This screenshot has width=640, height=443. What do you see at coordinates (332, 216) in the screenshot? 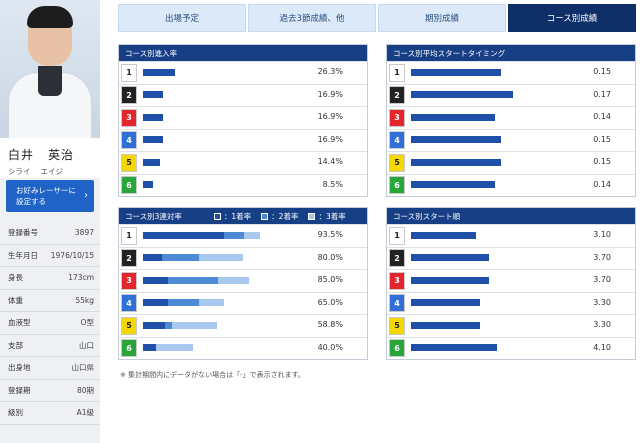
I see `legend-label: ：3着率` at bounding box center [332, 216].